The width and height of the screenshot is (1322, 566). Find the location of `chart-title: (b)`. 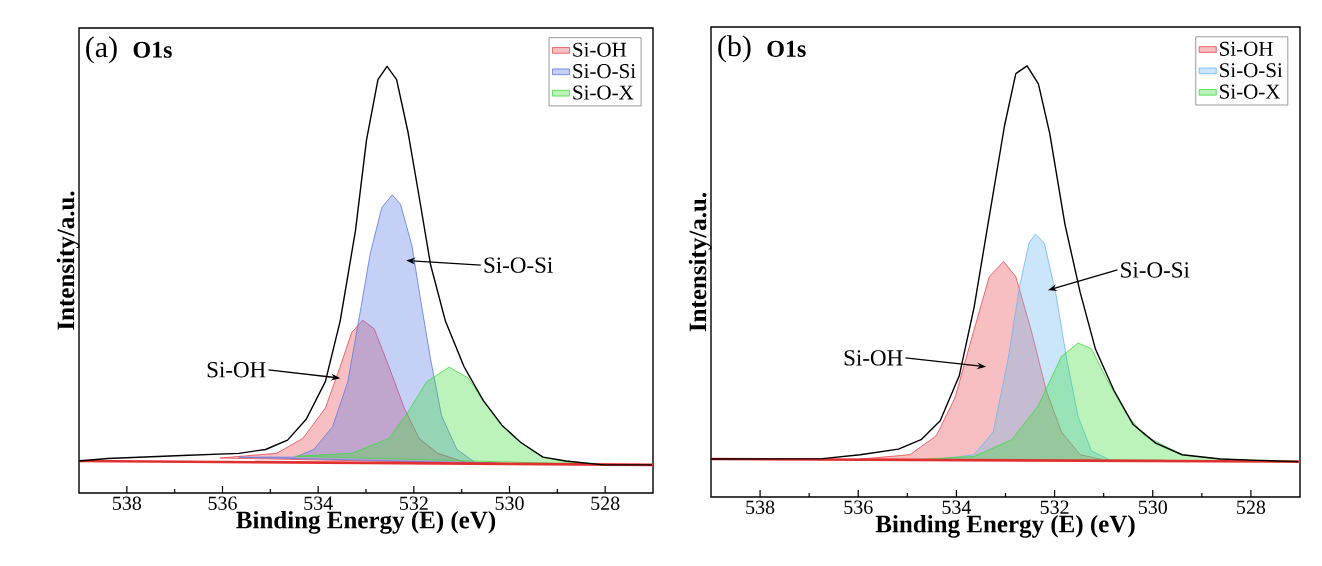

chart-title: (b) is located at coordinates (734, 49).